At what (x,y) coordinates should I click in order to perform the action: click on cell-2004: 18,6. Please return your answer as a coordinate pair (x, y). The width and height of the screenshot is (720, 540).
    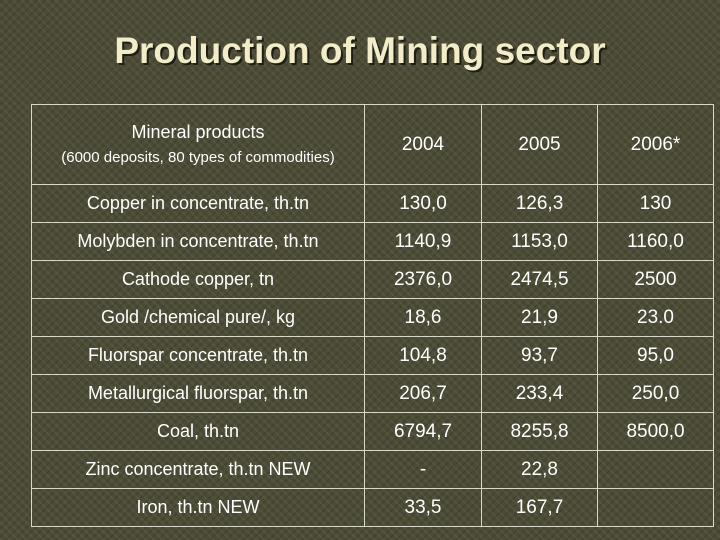
    Looking at the image, I should click on (423, 317).